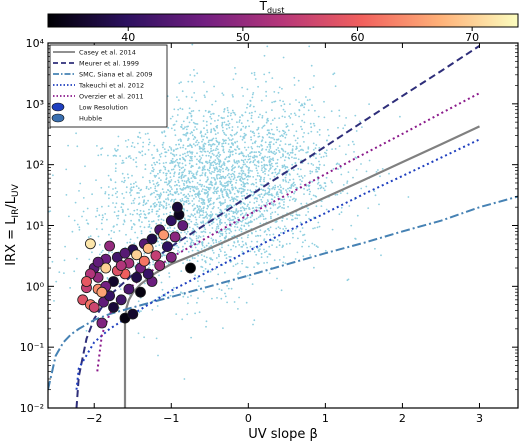 The height and width of the screenshot is (445, 520). Describe the element at coordinates (283, 20) in the screenshot. I see `colorbar-strip` at that location.